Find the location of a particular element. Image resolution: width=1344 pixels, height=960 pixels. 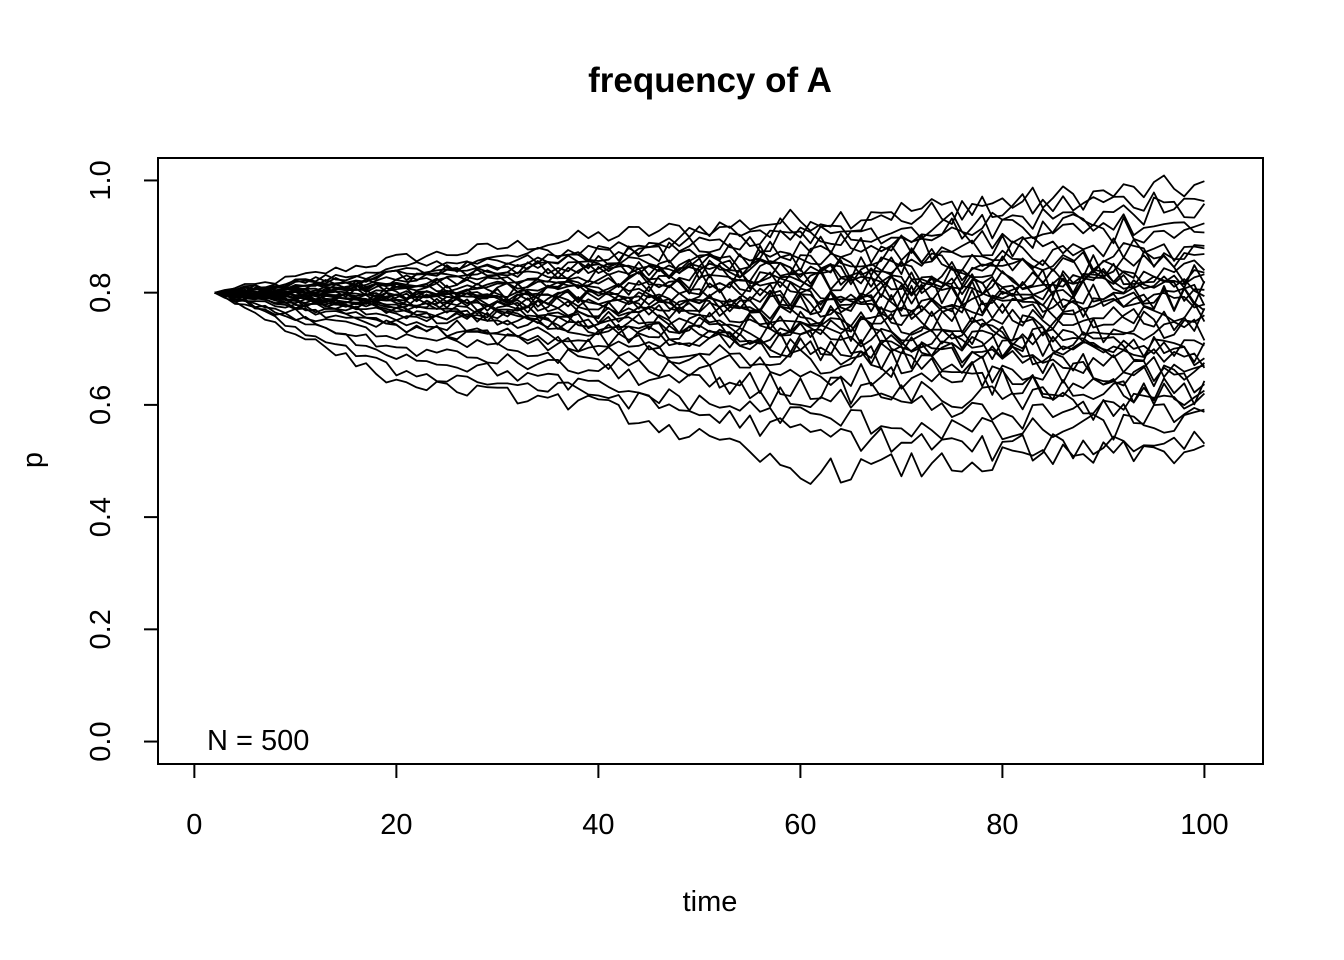

y-tick-label: 0.4 is located at coordinates (101, 517).